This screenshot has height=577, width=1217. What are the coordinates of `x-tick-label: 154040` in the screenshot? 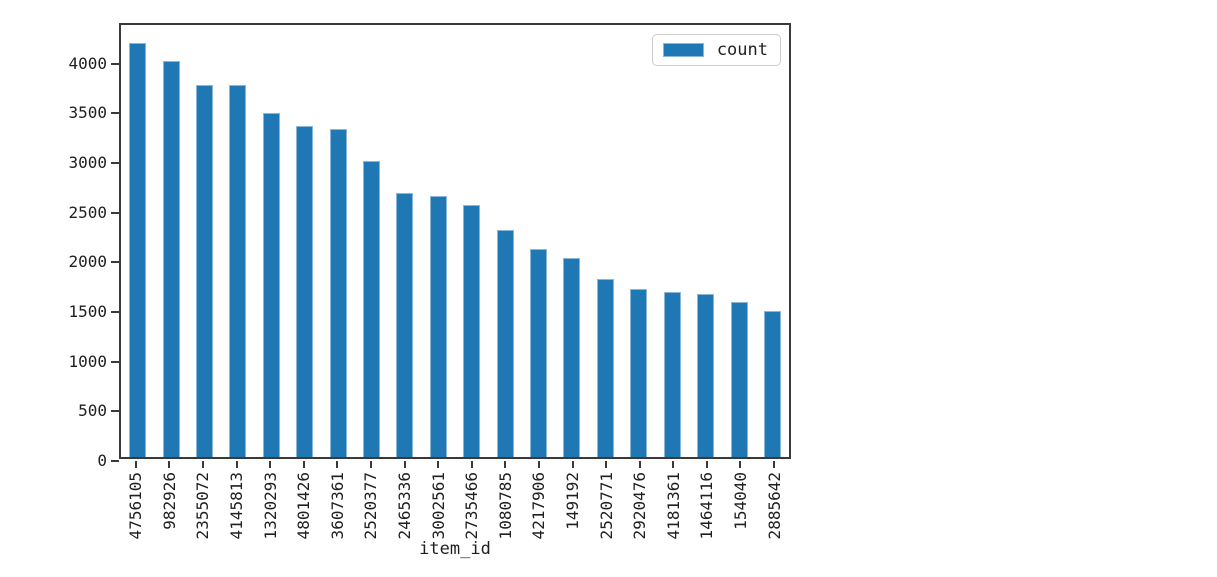 It's located at (740, 501).